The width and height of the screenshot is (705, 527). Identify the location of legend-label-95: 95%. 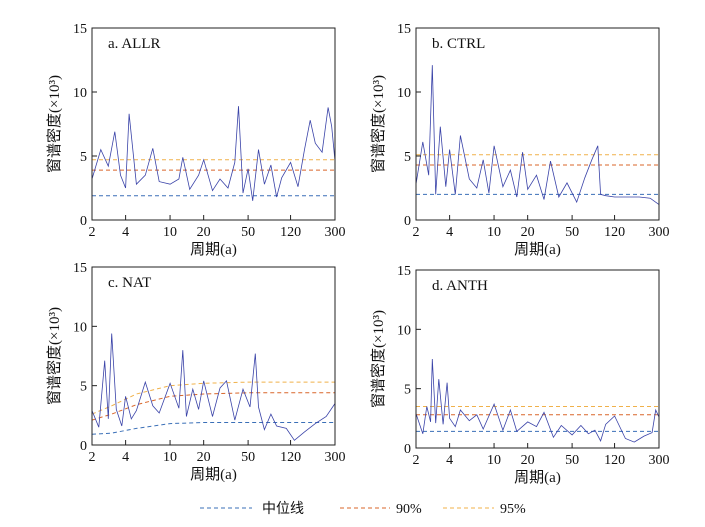
(513, 509).